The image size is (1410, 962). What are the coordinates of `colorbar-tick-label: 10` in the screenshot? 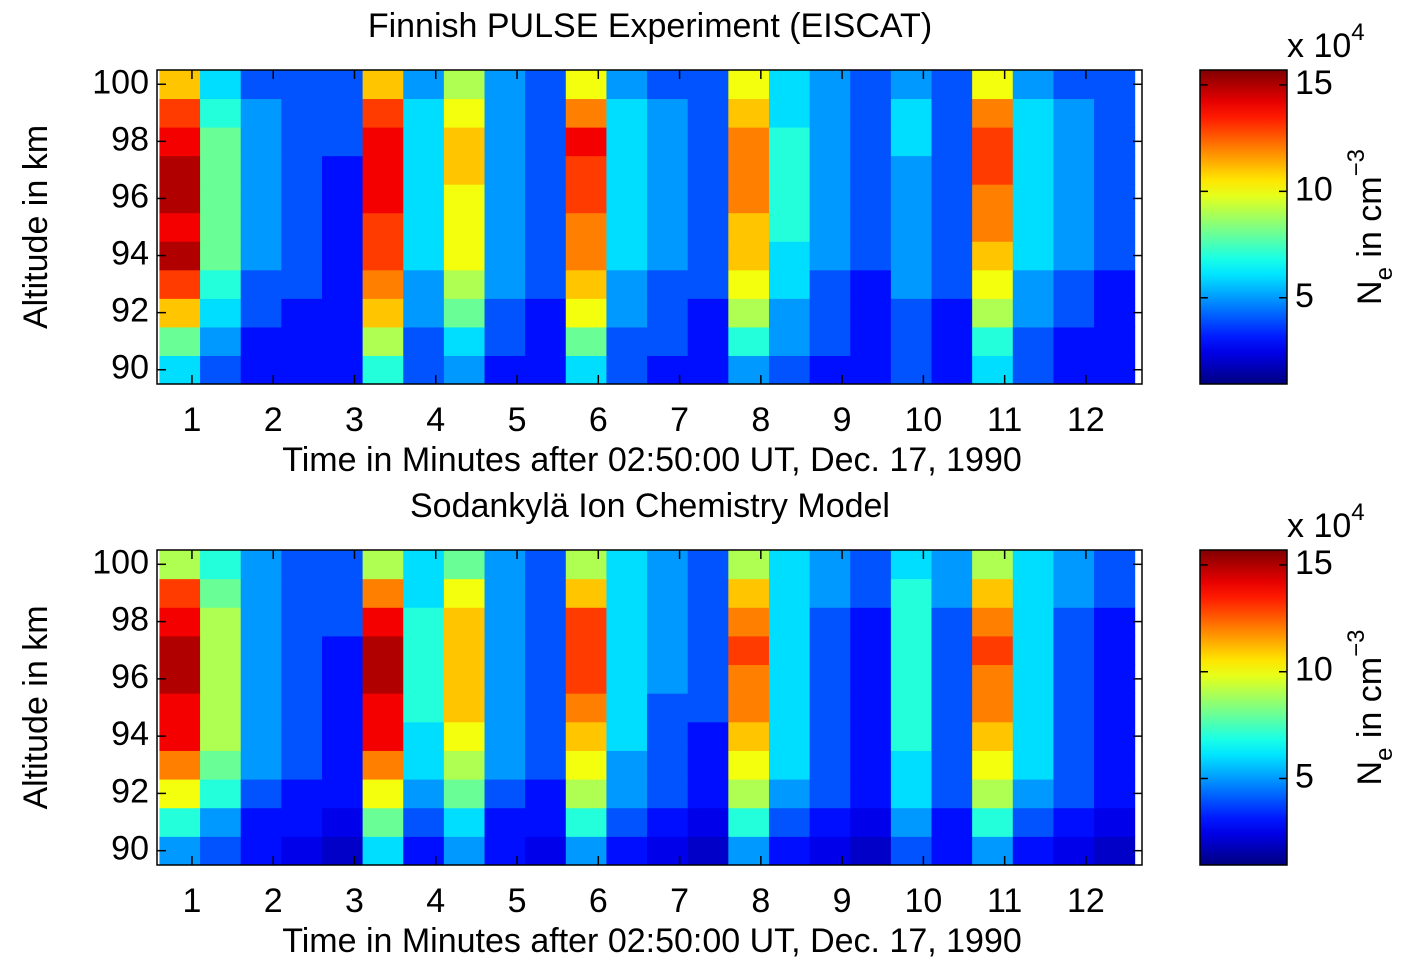 It's located at (1314, 670).